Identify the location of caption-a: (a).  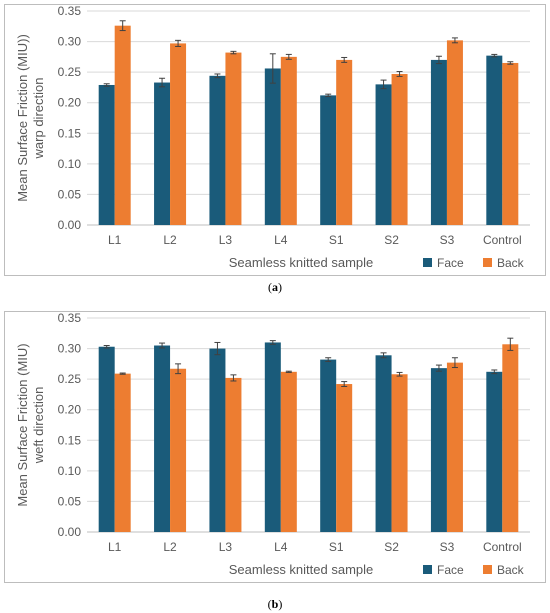
(275, 287).